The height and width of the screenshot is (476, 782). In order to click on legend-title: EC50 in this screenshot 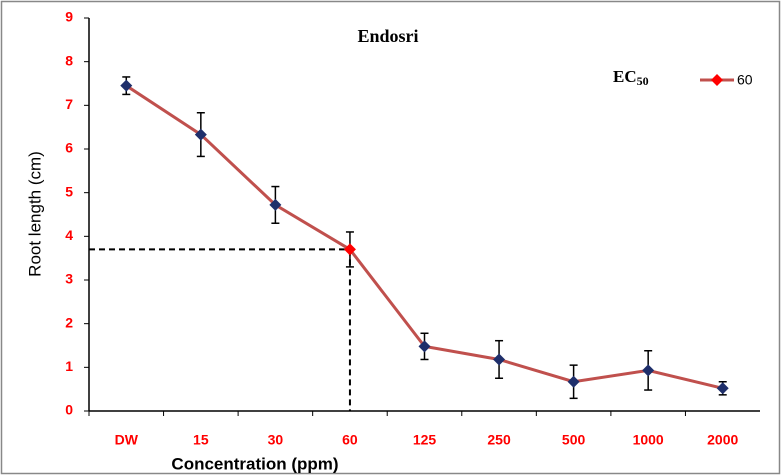, I will do `click(631, 77)`.